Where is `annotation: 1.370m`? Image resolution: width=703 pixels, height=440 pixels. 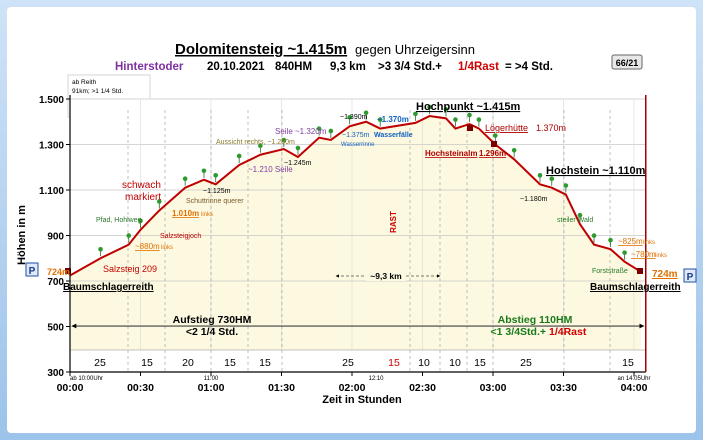
annotation: 1.370m is located at coordinates (551, 128).